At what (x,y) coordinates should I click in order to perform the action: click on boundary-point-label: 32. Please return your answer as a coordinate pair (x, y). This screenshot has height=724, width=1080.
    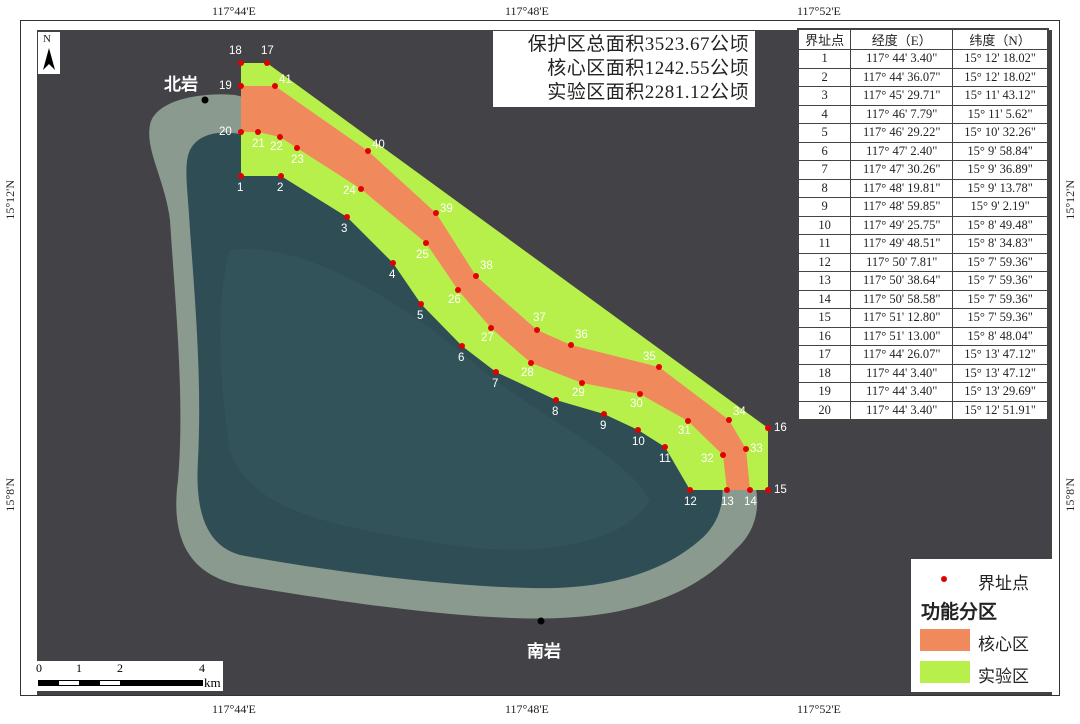
    Looking at the image, I should click on (707, 459).